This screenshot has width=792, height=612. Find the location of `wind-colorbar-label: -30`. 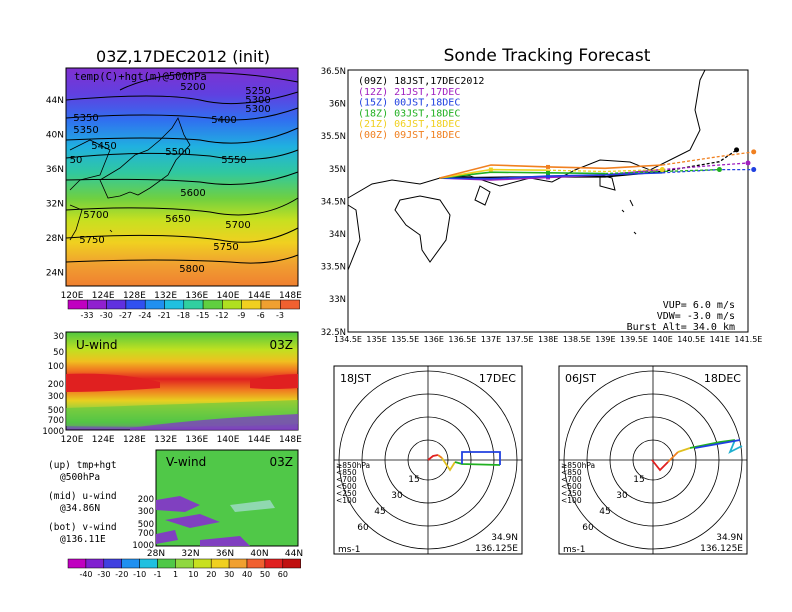

wind-colorbar-label: -30 is located at coordinates (103, 574).